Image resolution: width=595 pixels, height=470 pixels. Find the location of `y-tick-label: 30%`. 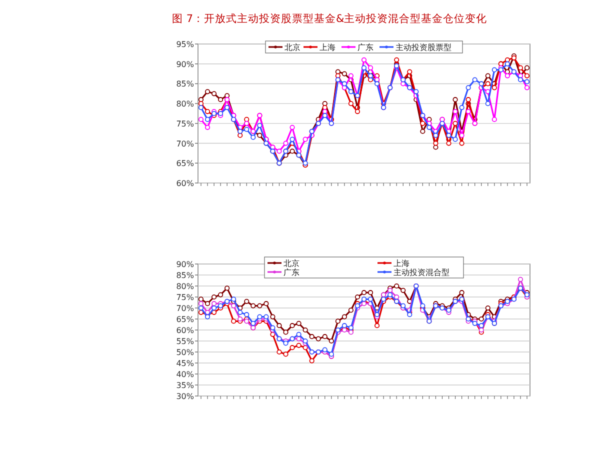

y-tick-label: 30% is located at coordinates (185, 396).